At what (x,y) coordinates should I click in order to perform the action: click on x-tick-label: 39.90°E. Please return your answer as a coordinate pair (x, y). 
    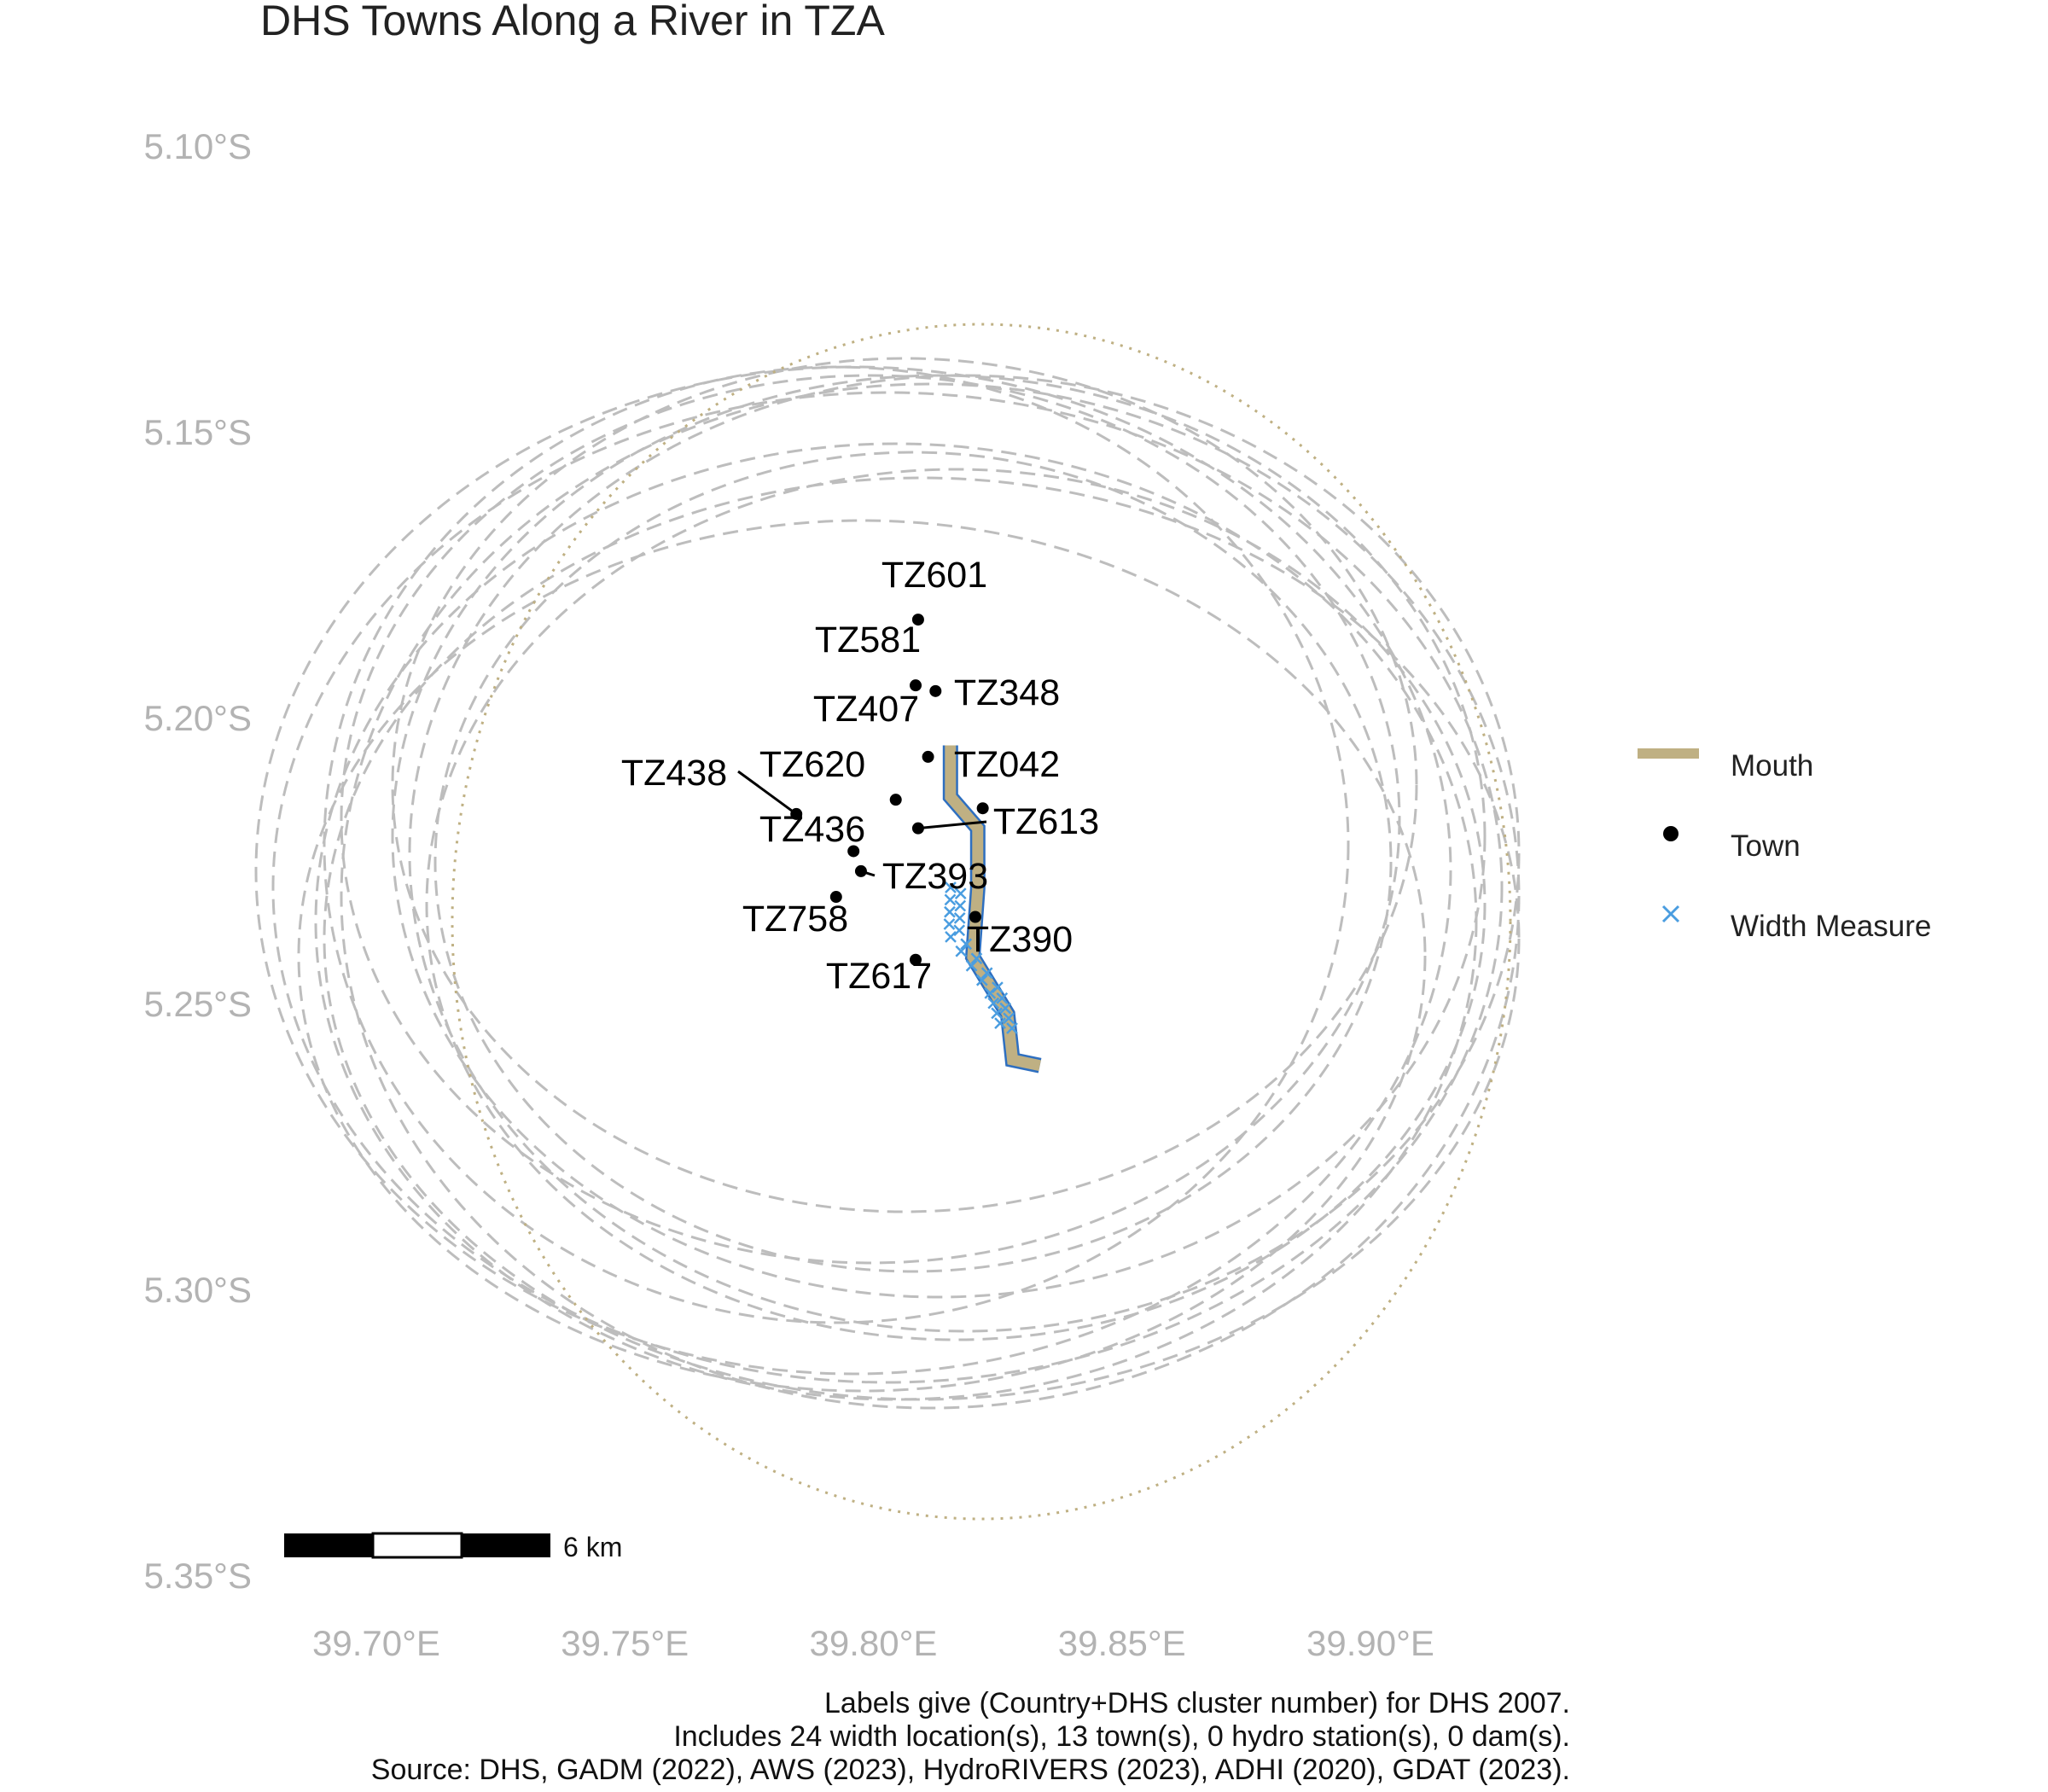
    Looking at the image, I should click on (1370, 1643).